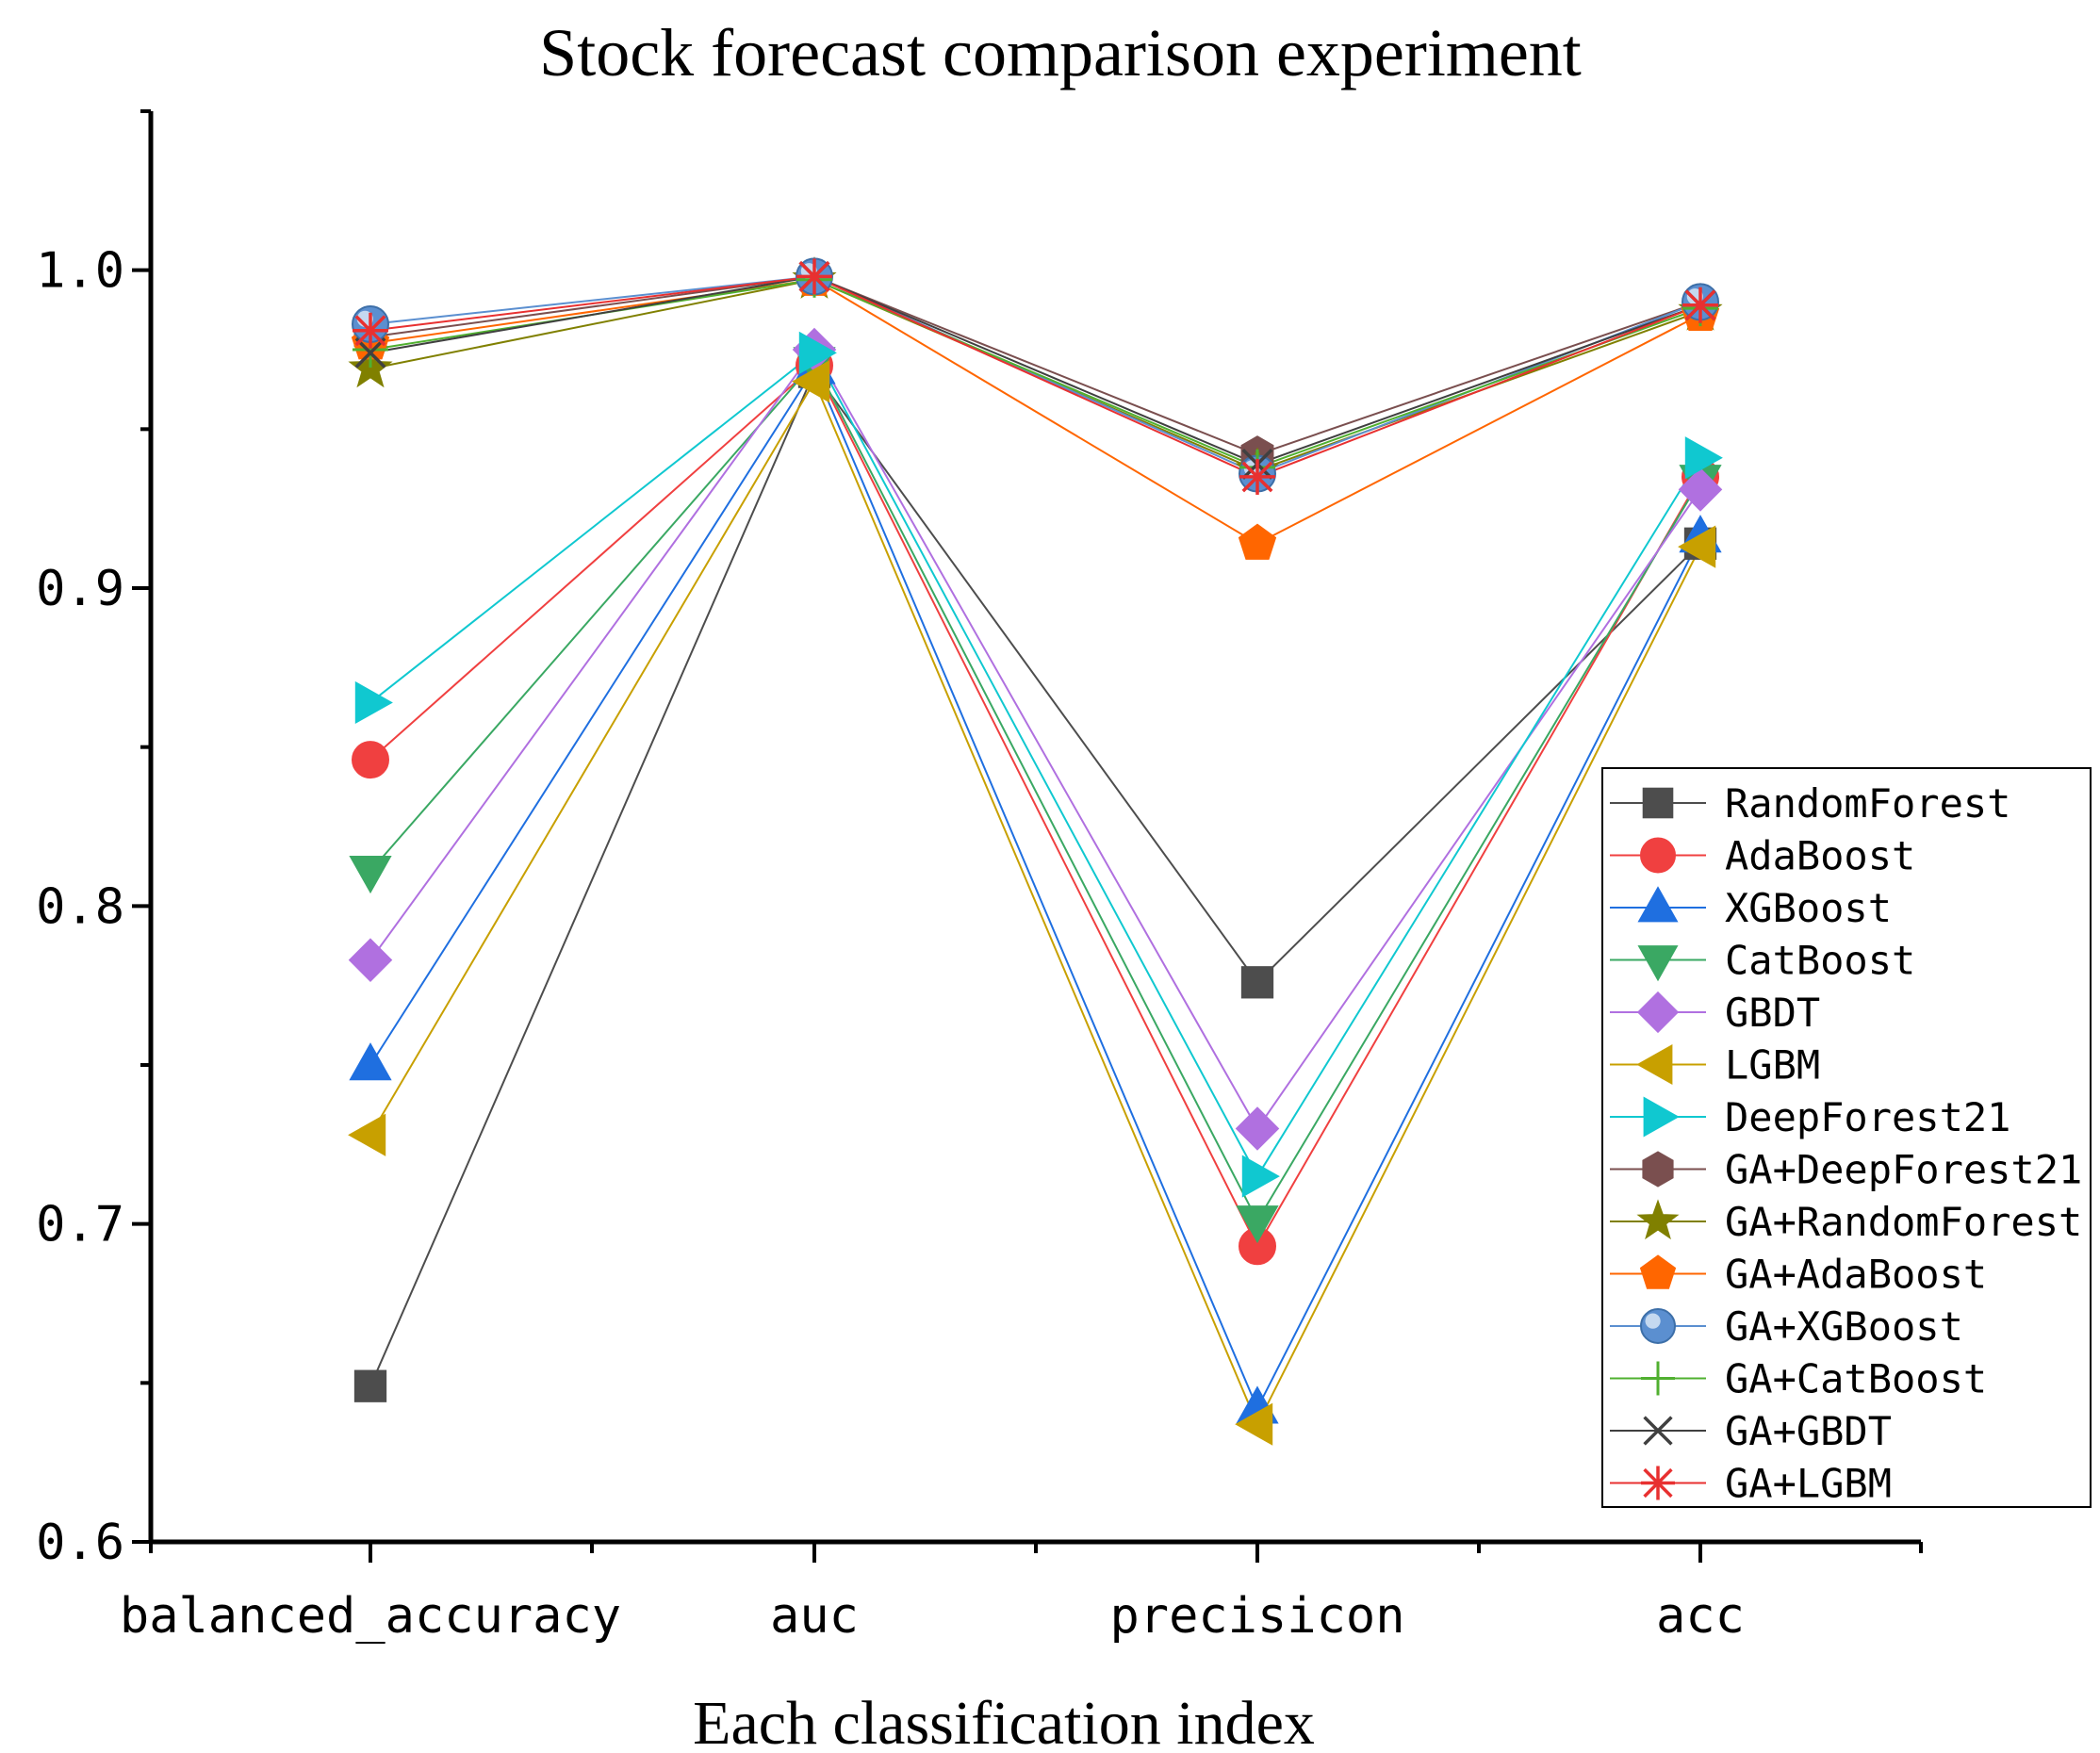  Describe the element at coordinates (1060, 52) in the screenshot. I see `chart-title: Stock forecast comparison experiment` at that location.